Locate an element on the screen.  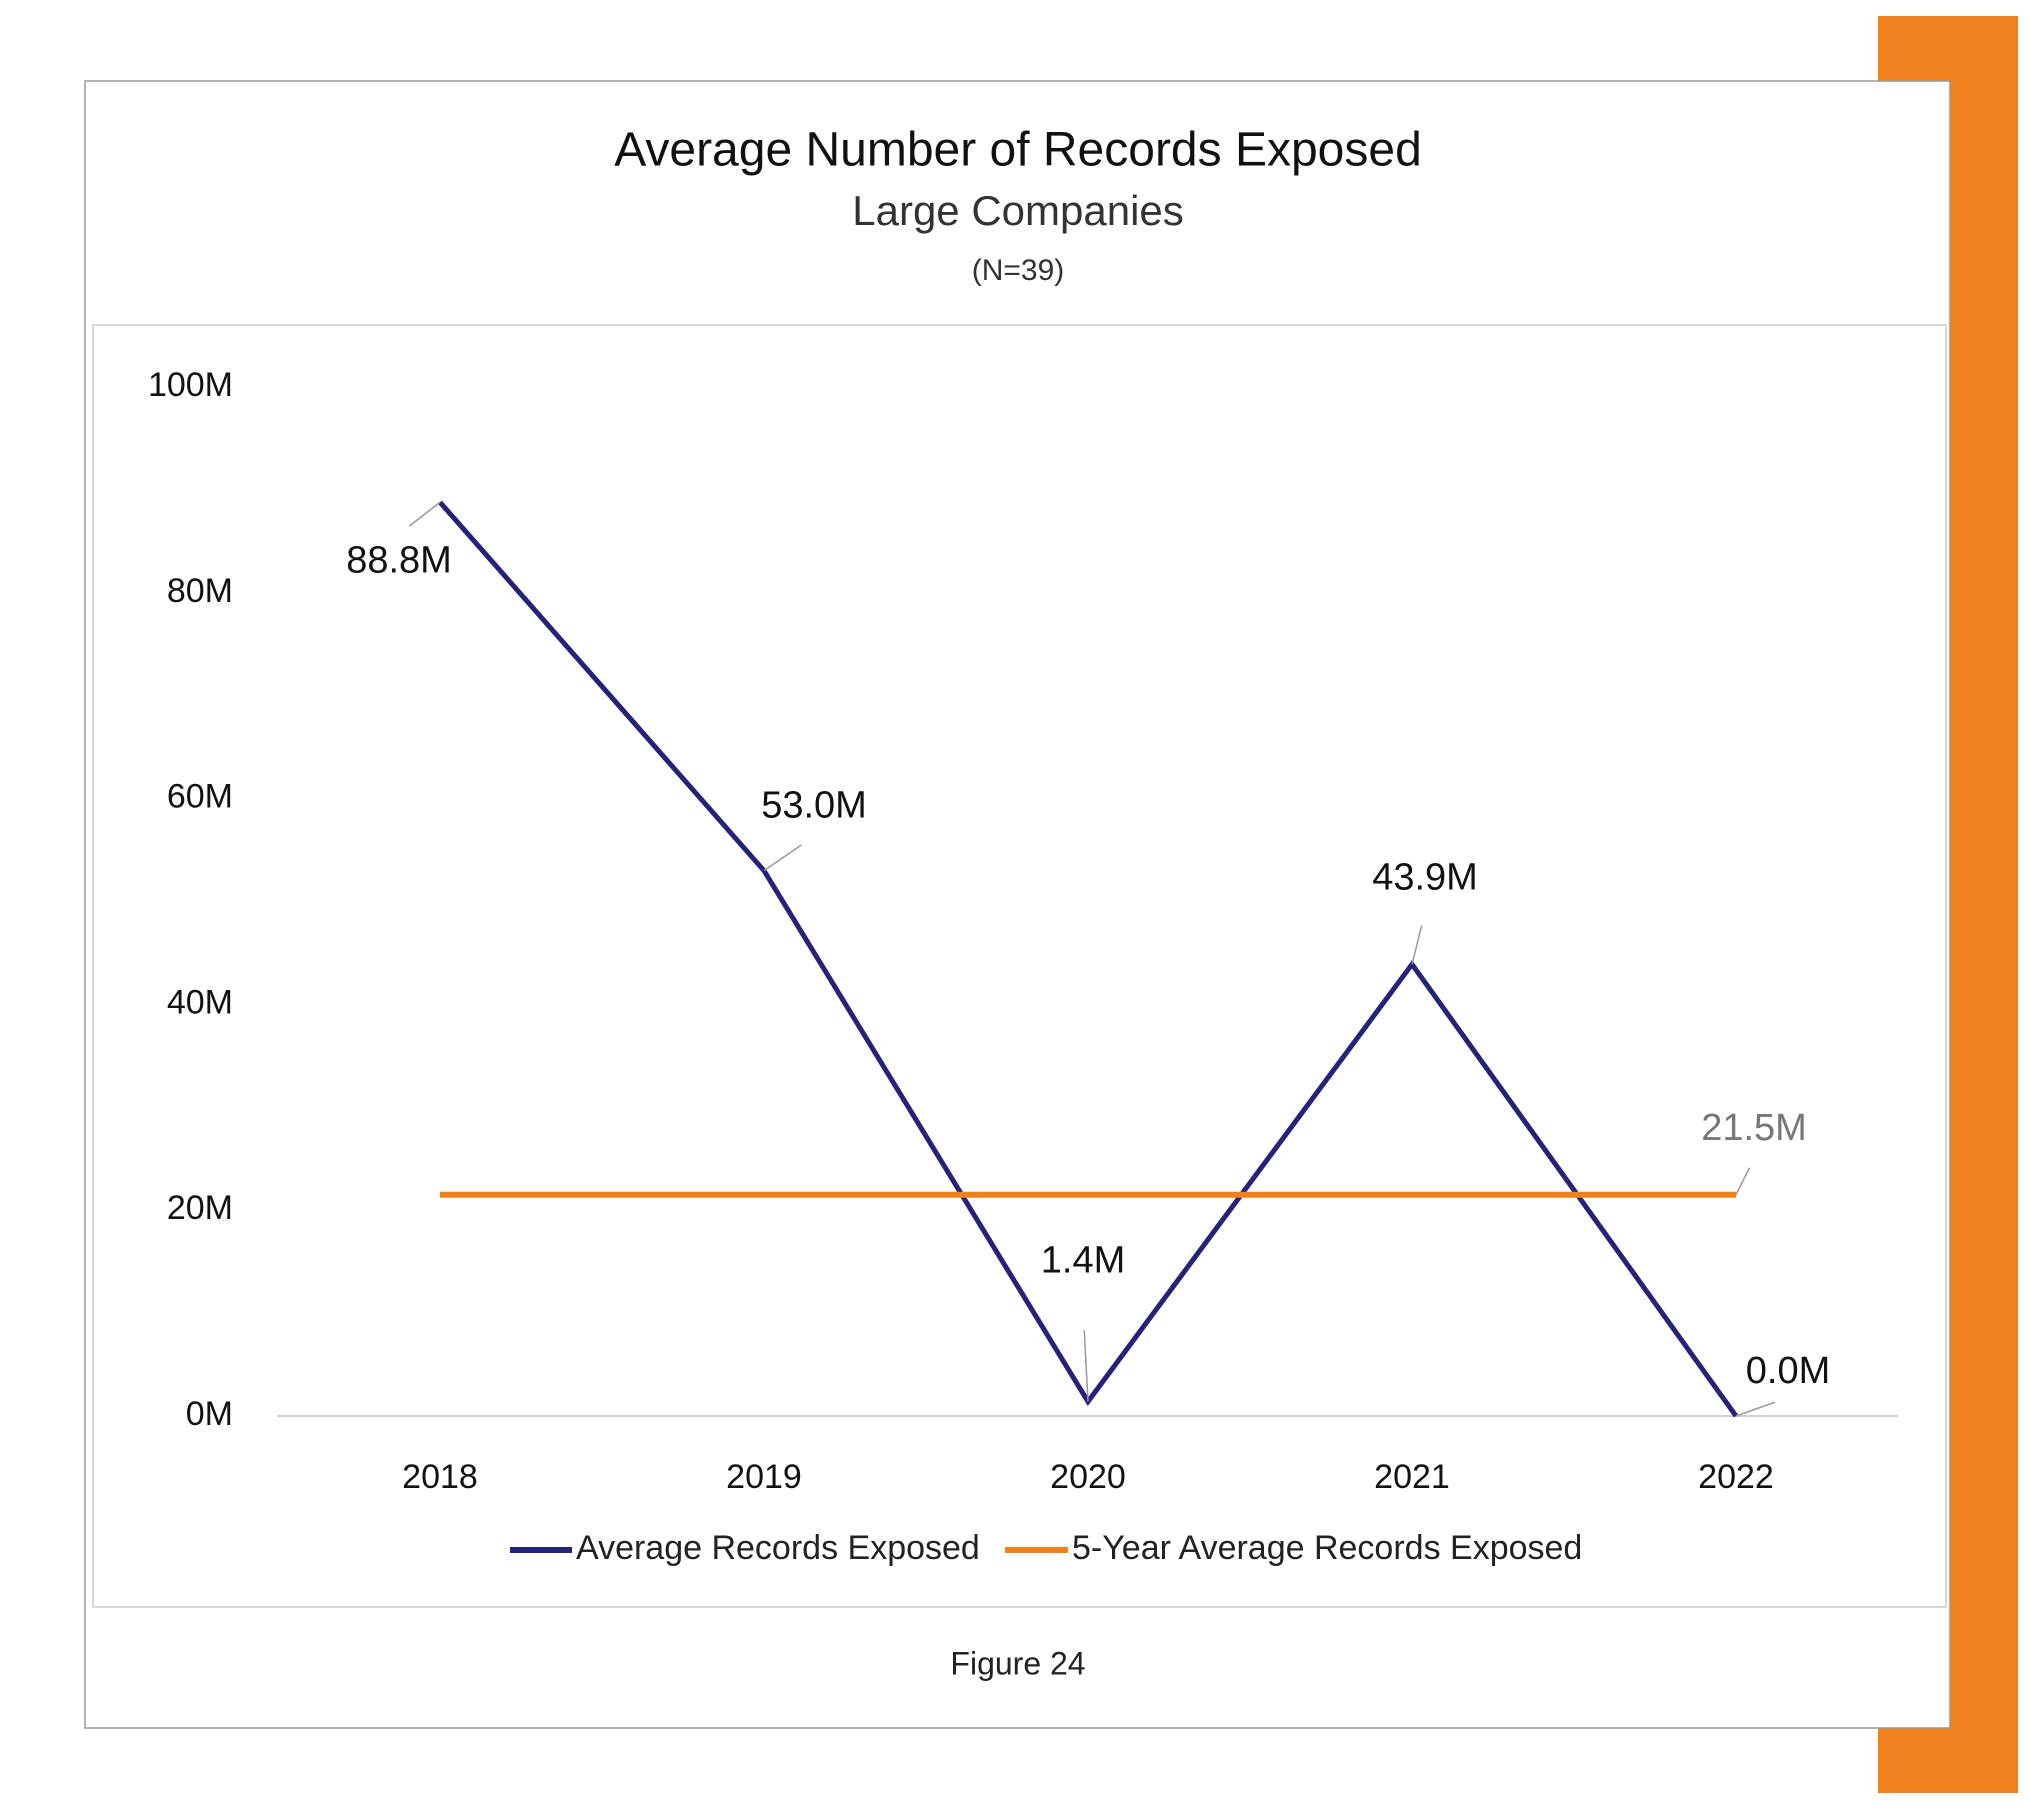
x-tick-label: 2022 is located at coordinates (1736, 1477).